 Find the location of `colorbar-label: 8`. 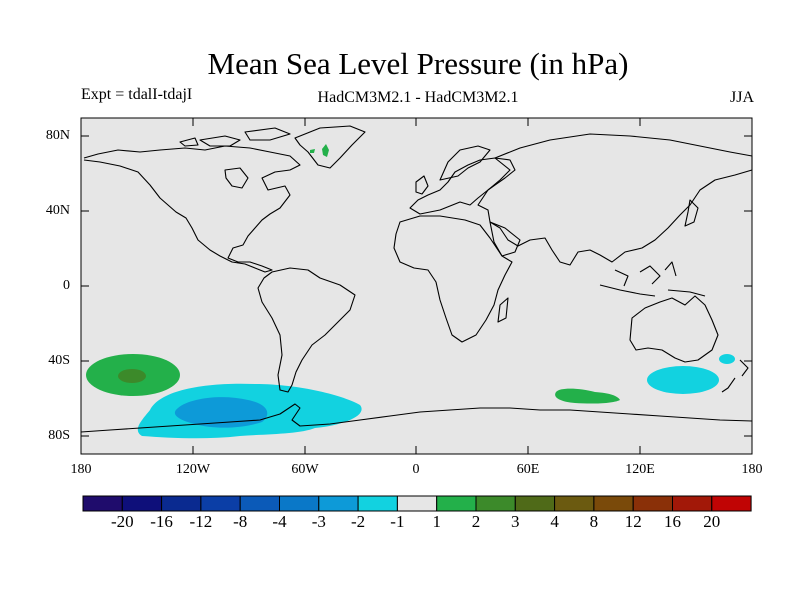

colorbar-label: 8 is located at coordinates (594, 521).